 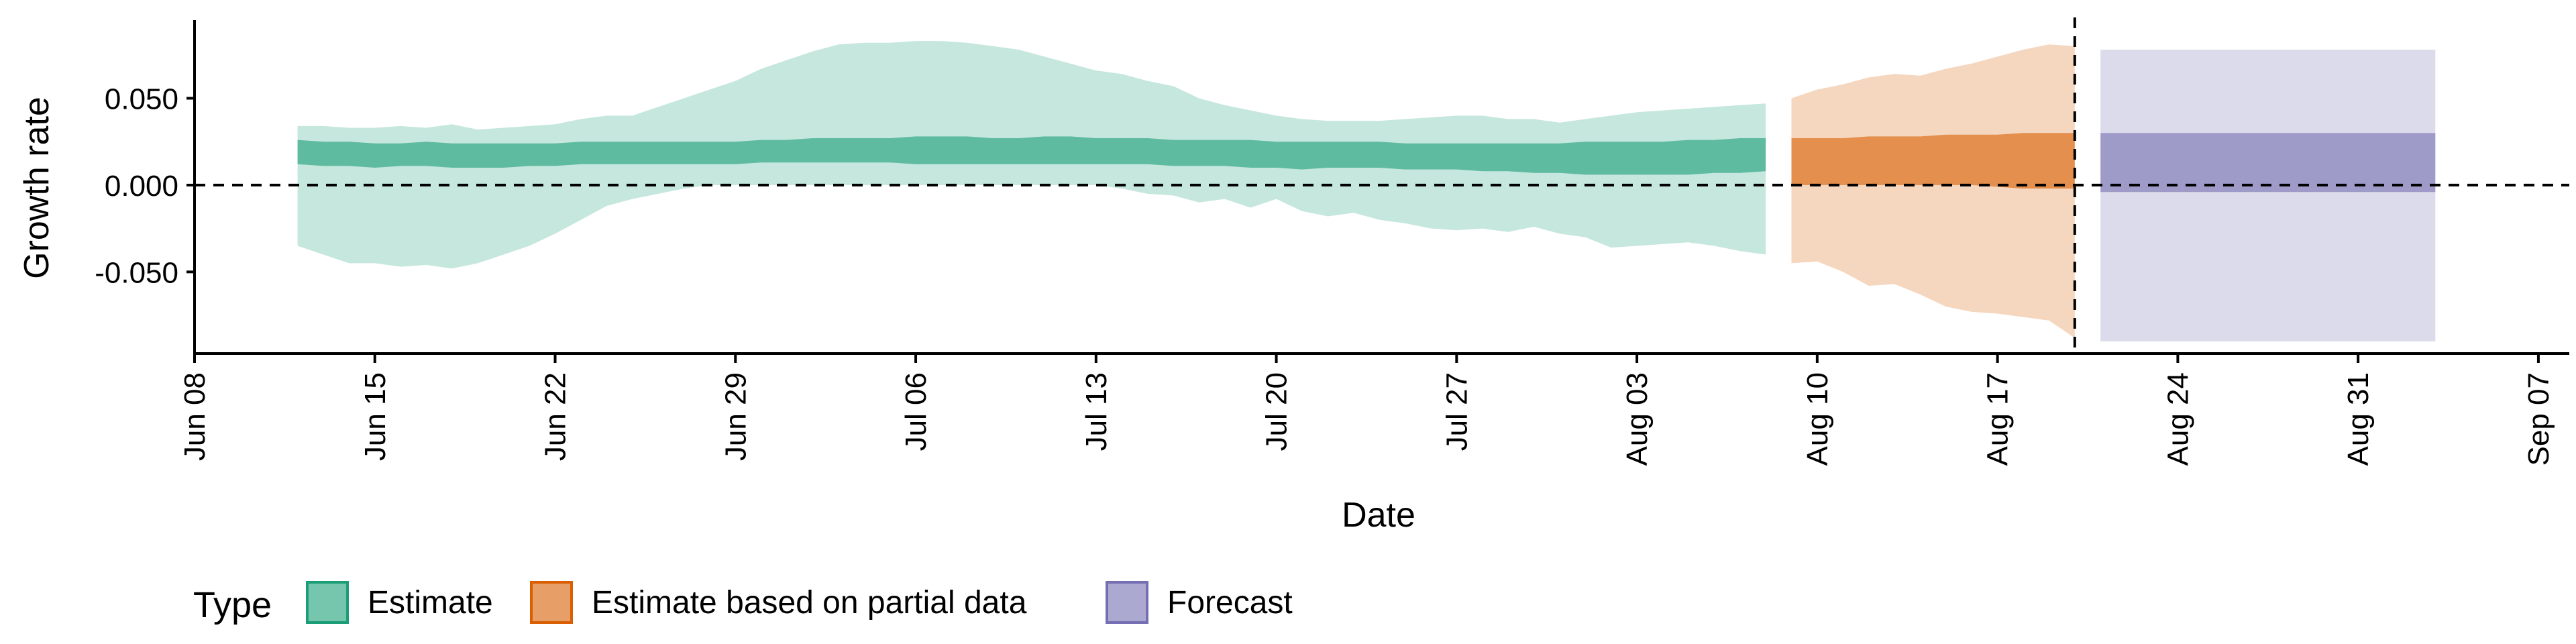 I want to click on x-tick-label: Aug 17, so click(x=1998, y=419).